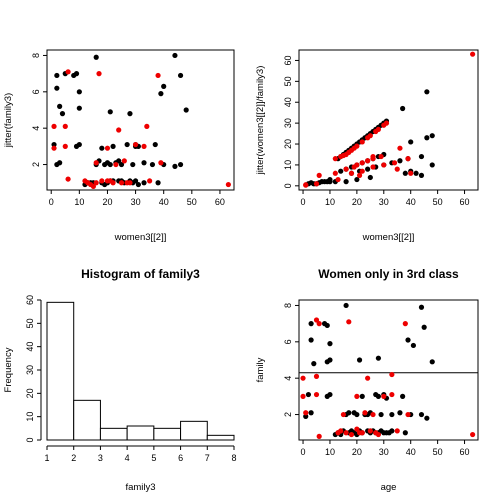 The image size is (504, 504). Describe the element at coordinates (288, 378) in the screenshot. I see `y-tick-label: 4` at that location.